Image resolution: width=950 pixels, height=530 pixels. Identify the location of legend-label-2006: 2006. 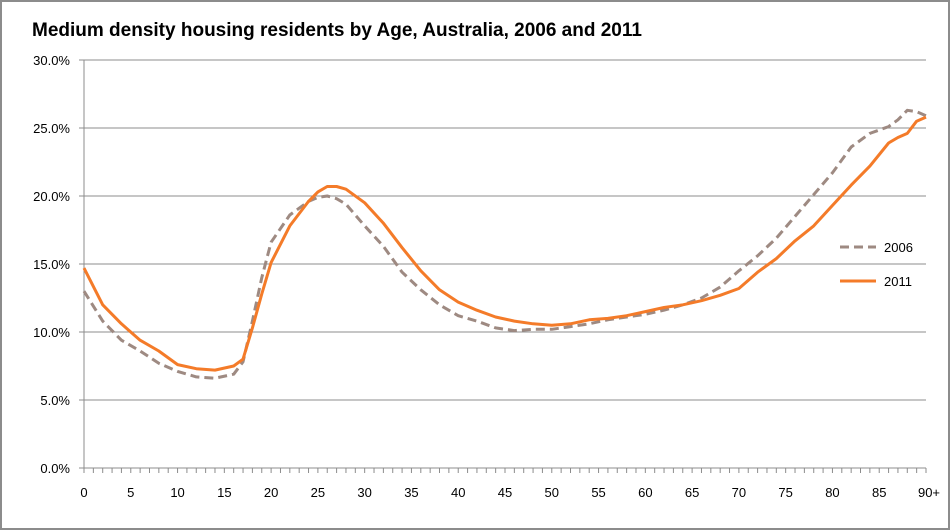
(898, 247).